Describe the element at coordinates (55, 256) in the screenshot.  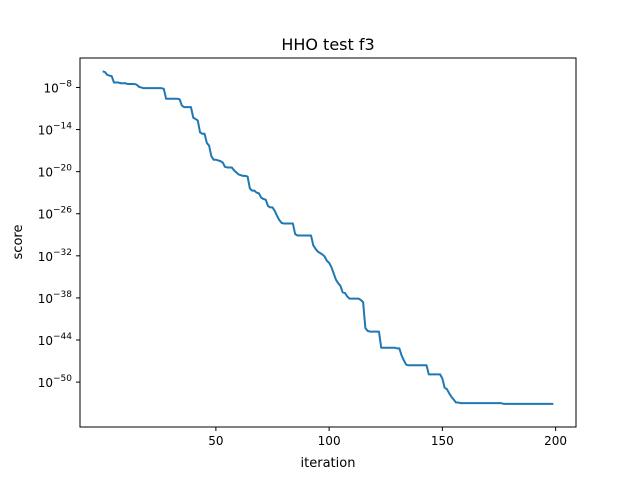
I see `y-tick-label: 10−32` at that location.